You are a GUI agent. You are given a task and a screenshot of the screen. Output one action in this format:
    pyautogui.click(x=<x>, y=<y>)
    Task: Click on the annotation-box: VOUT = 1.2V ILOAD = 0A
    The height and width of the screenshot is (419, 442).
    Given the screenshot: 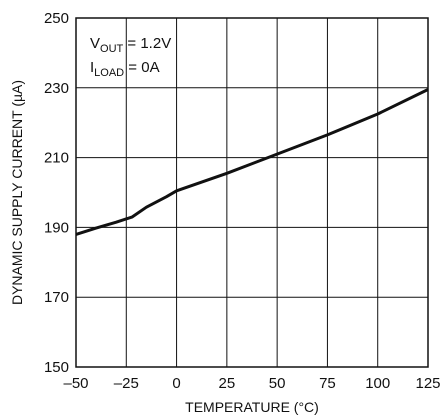 What is the action you would take?
    pyautogui.click(x=130, y=57)
    